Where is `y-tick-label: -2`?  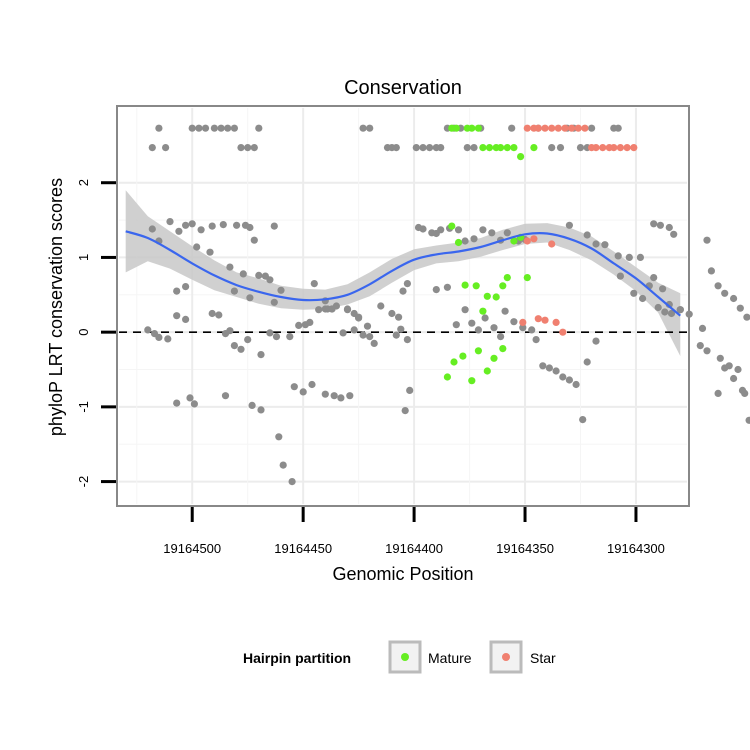 y-tick-label: -2 is located at coordinates (83, 482).